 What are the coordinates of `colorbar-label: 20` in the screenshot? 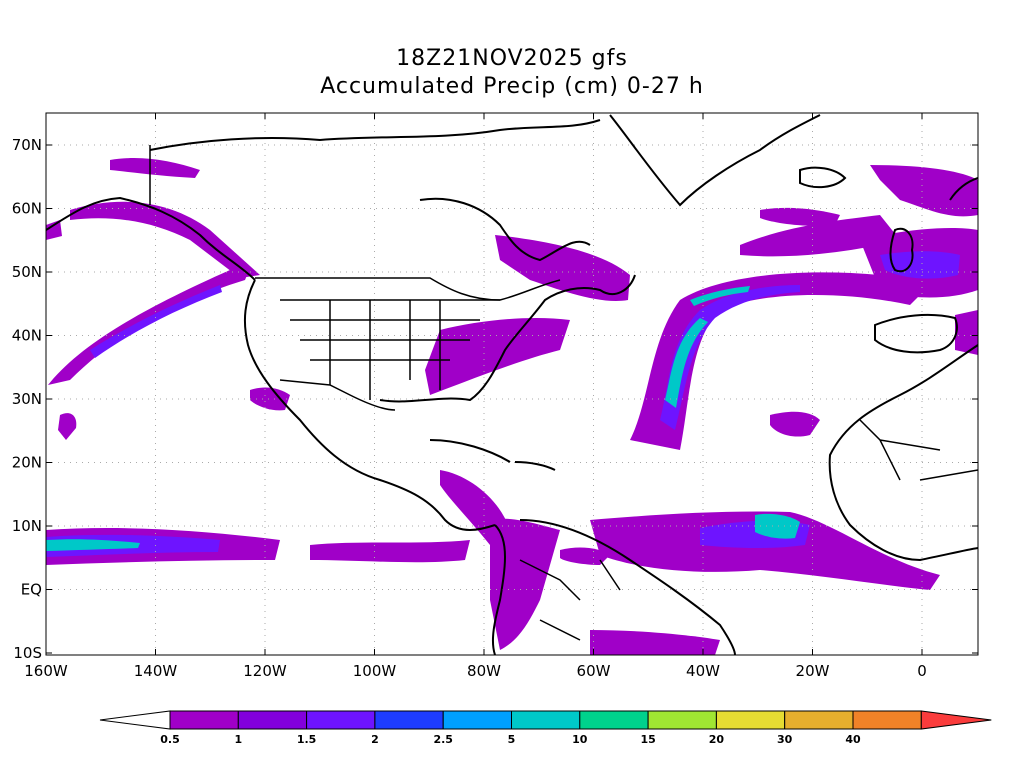 It's located at (717, 739).